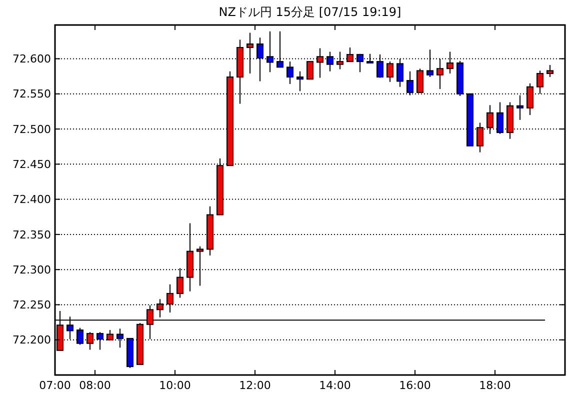 Image resolution: width=570 pixels, height=398 pixels. What do you see at coordinates (31, 94) in the screenshot?
I see `y-tick-label: 72.550` at bounding box center [31, 94].